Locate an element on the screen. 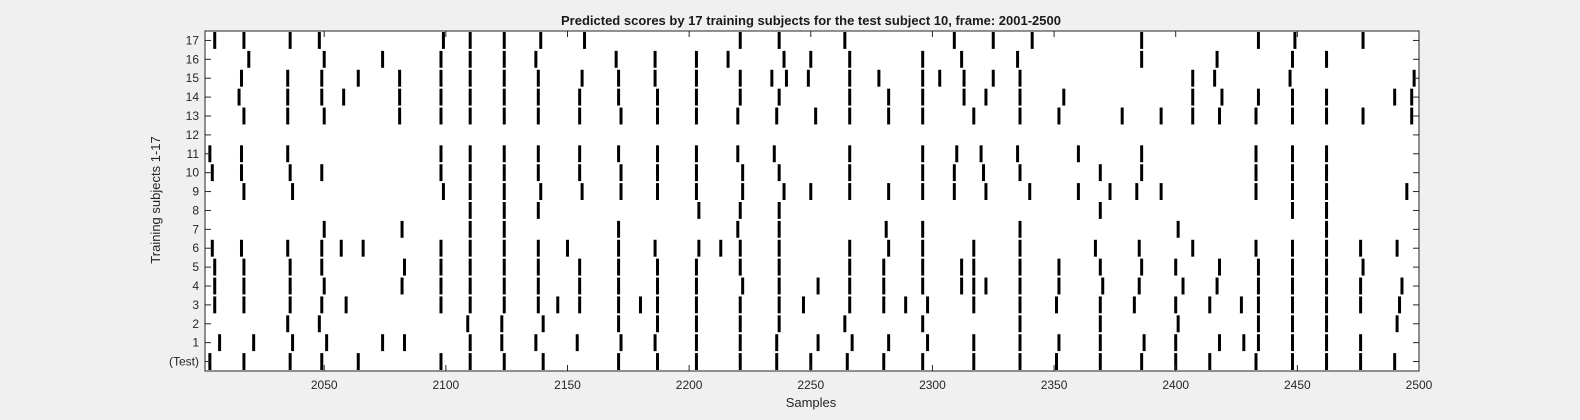 This screenshot has width=1580, height=420. y-axis-label: Training subjects 1-17 is located at coordinates (155, 199).